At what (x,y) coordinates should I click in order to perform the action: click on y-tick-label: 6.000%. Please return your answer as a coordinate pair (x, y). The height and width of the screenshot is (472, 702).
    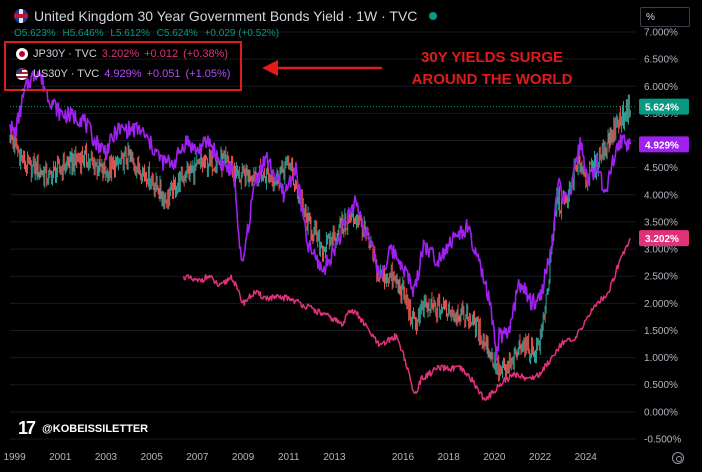
    Looking at the image, I should click on (661, 87).